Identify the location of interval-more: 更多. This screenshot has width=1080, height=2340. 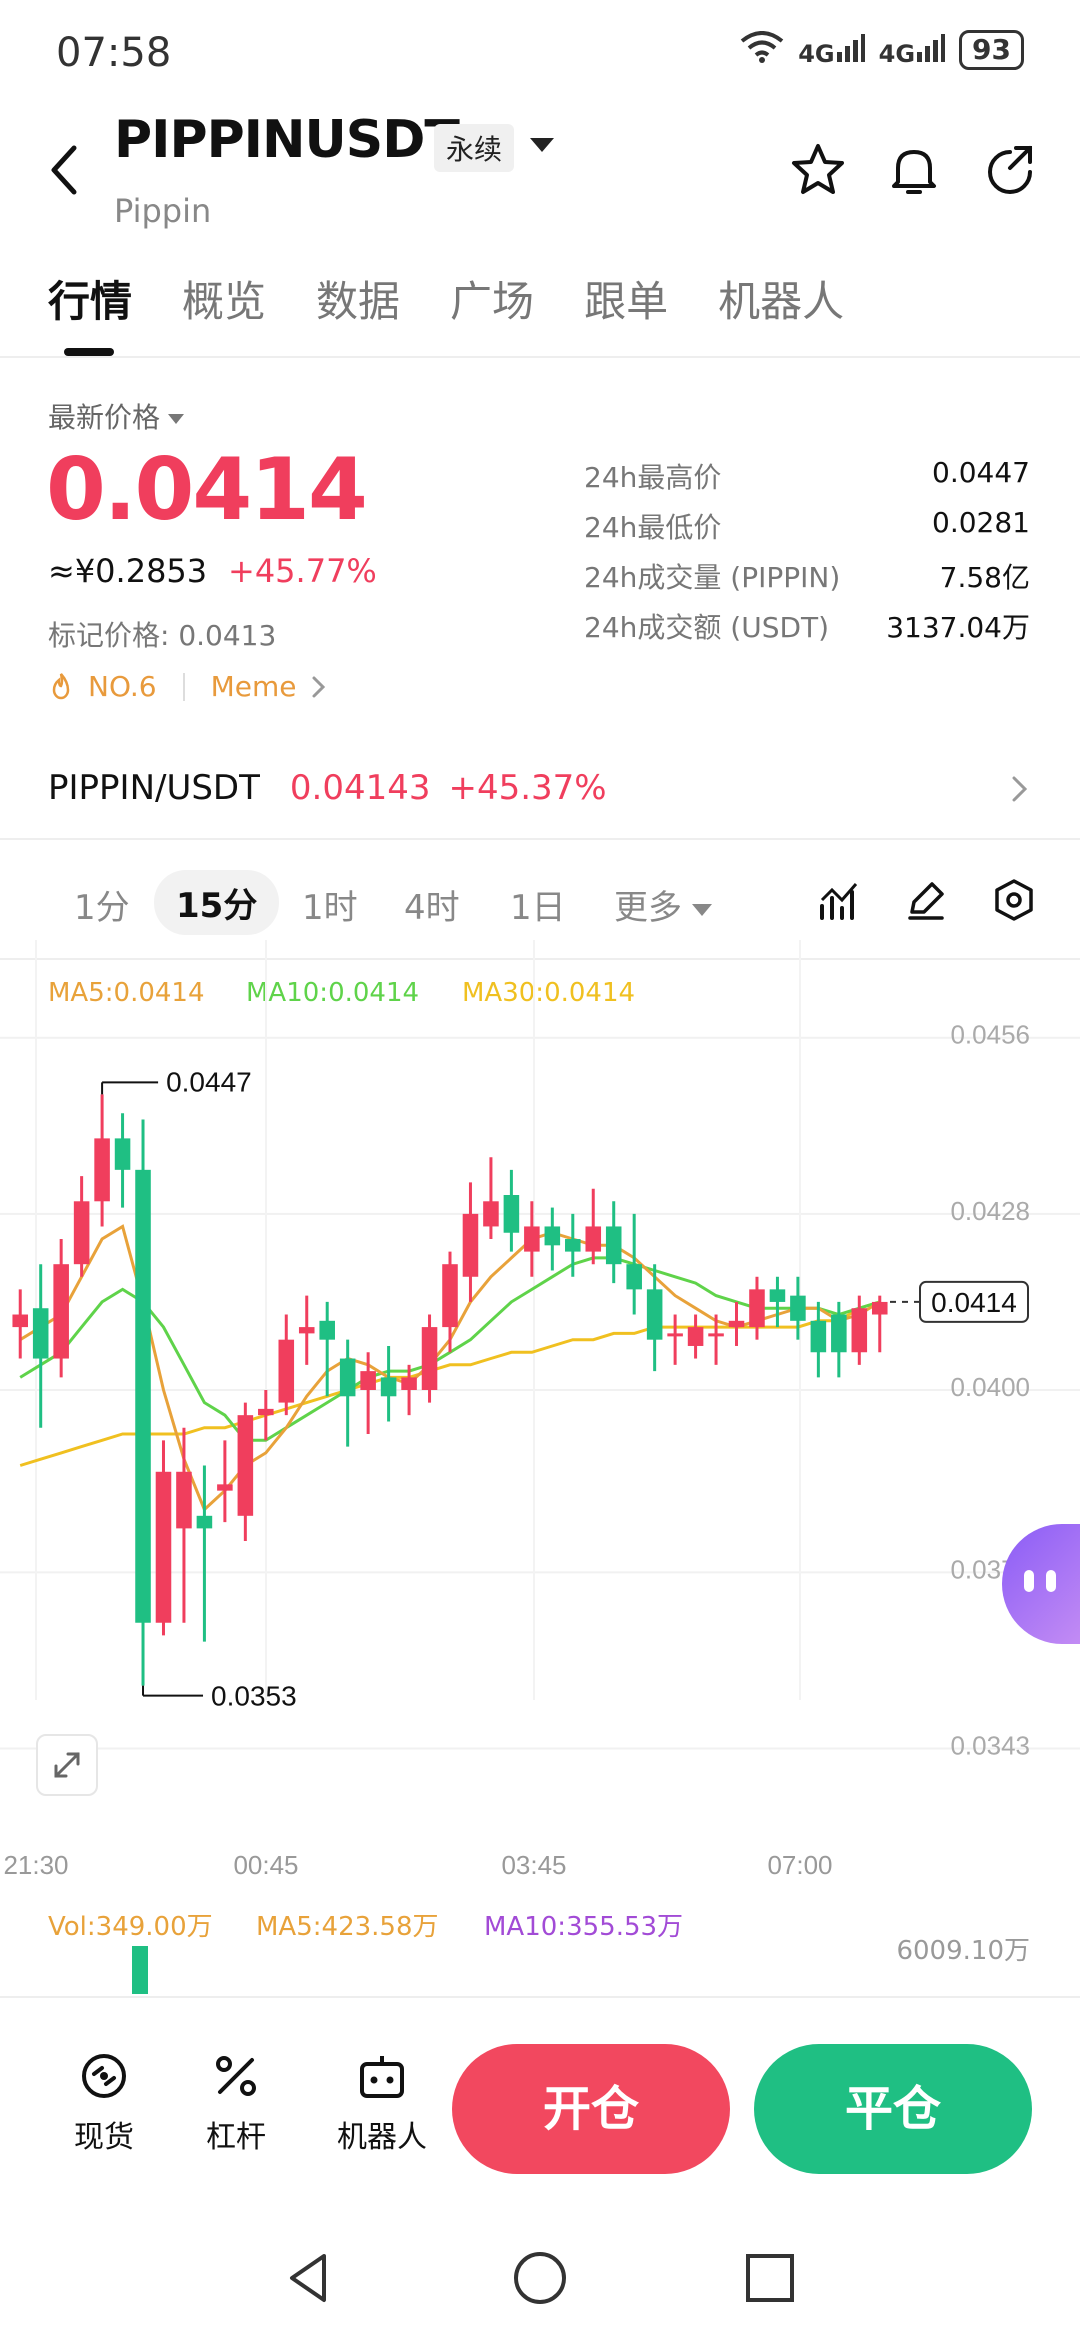
(663, 904).